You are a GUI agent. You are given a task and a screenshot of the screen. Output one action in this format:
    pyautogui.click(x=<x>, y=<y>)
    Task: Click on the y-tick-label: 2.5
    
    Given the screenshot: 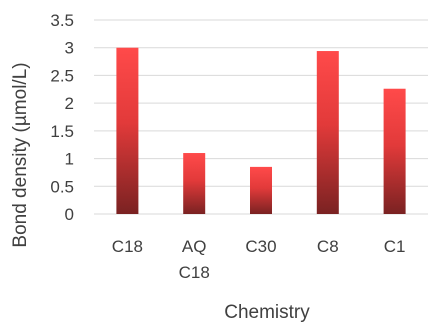 What is the action you would take?
    pyautogui.click(x=62, y=75)
    